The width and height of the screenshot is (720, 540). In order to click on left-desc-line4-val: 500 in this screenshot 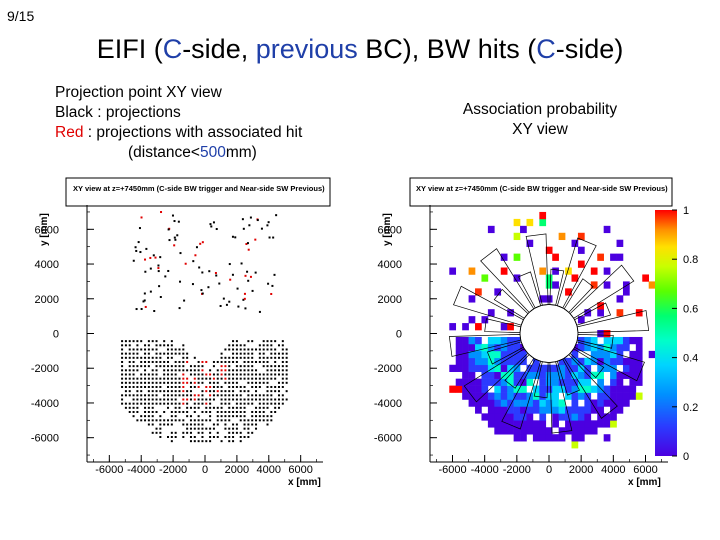, I will do `click(212, 152)`.